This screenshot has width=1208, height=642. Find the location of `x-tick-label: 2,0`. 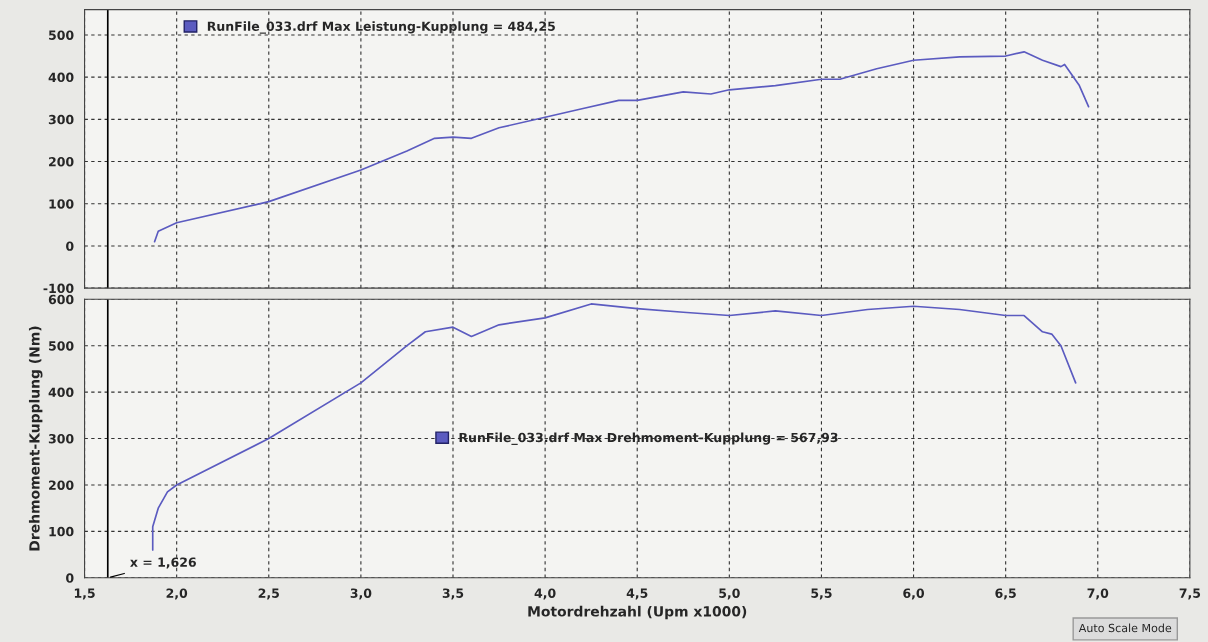

x-tick-label: 2,0 is located at coordinates (177, 594).